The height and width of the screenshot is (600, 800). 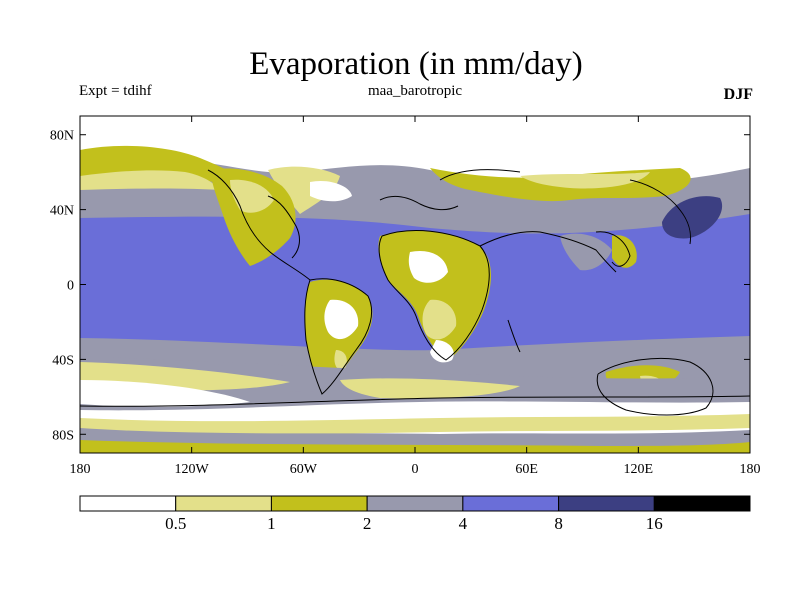 I want to click on colorbar-level-label: 8, so click(x=558, y=523).